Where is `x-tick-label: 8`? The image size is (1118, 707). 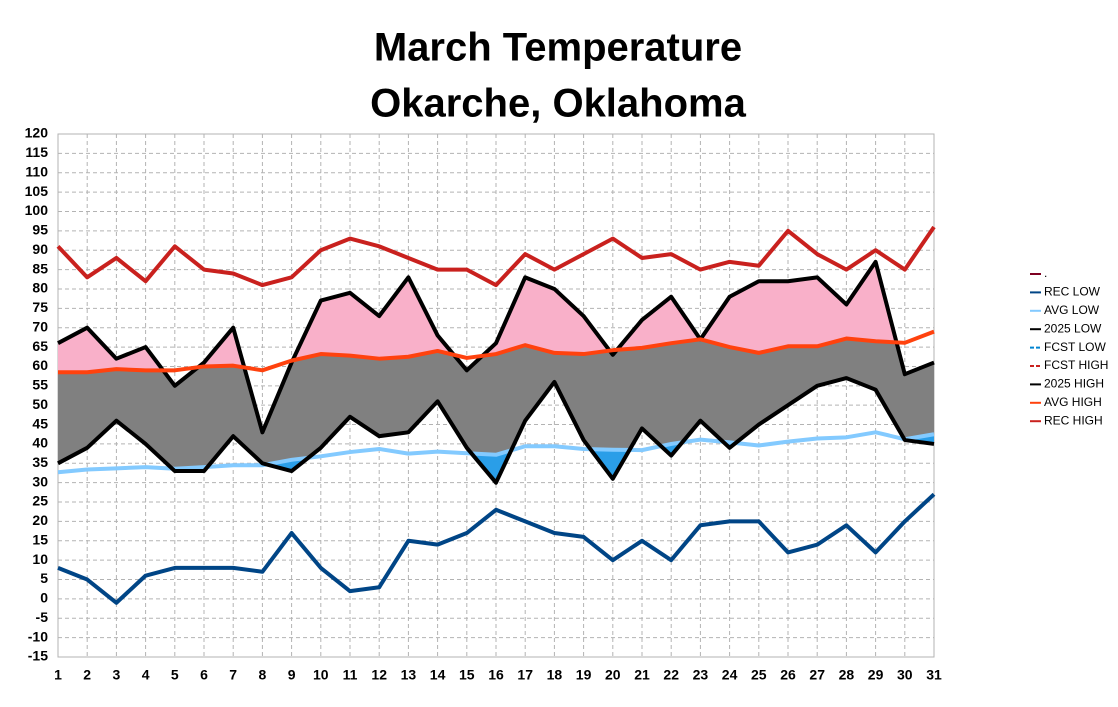 x-tick-label: 8 is located at coordinates (263, 675).